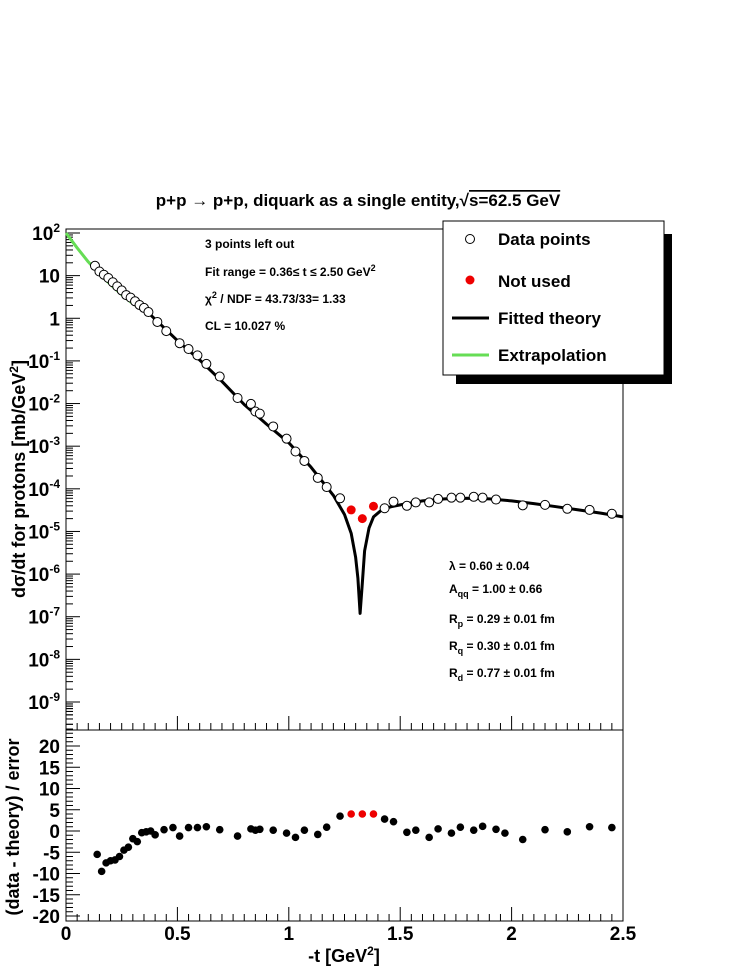 The height and width of the screenshot is (972, 747). I want to click on upper-y-tick-label: 10⁻⁴, so click(44, 489).